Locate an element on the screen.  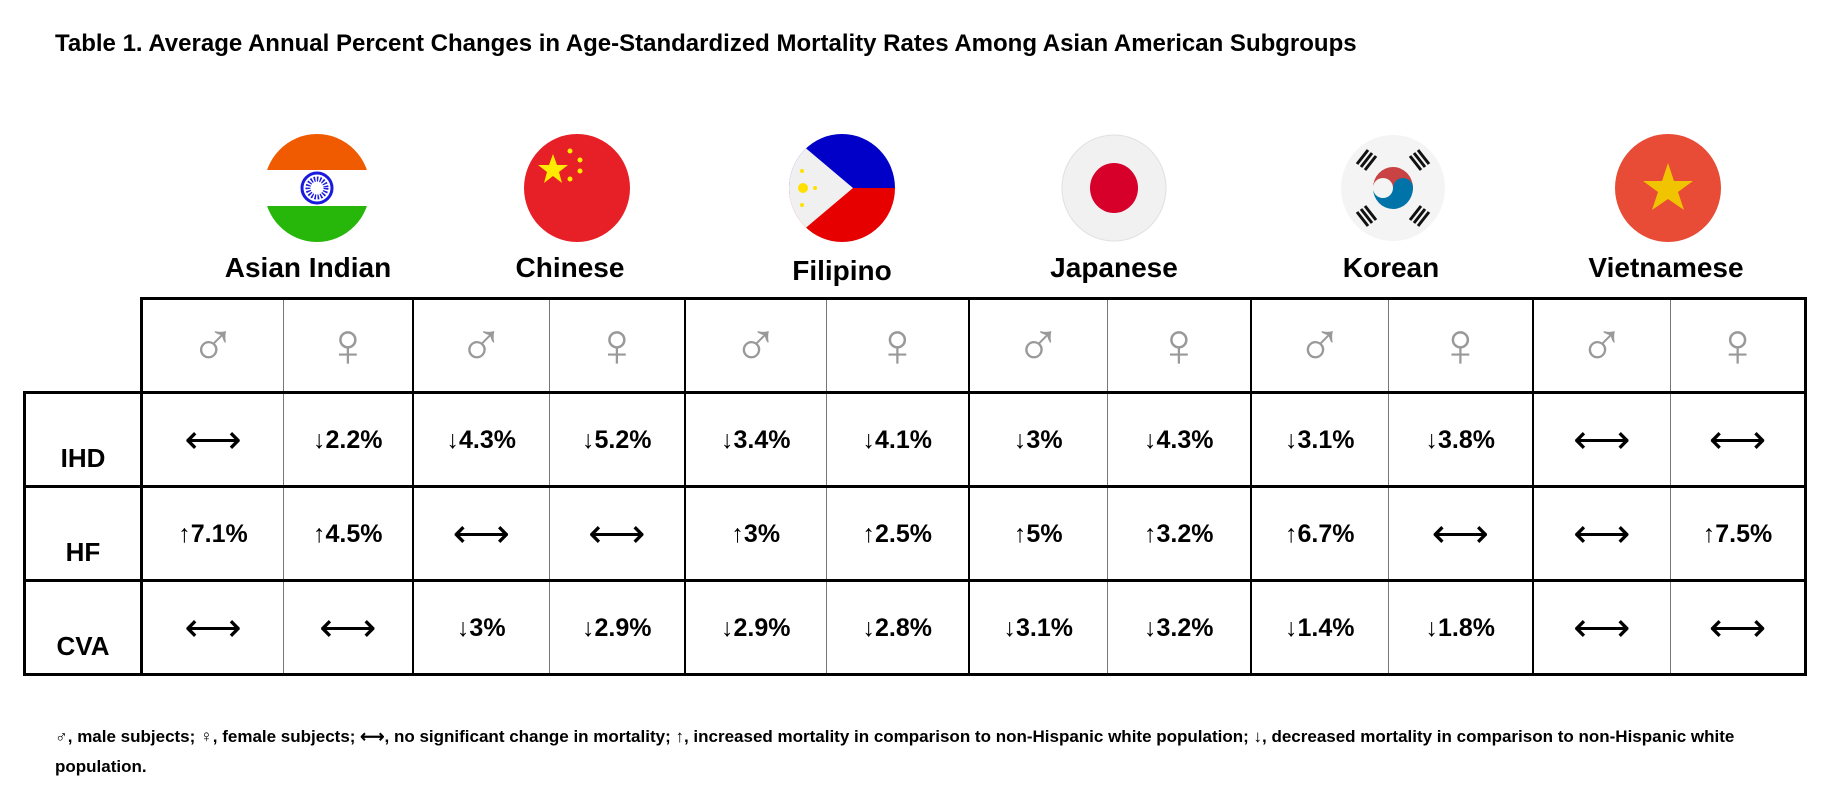
female-value-cell: ↑4.5% is located at coordinates (348, 533).